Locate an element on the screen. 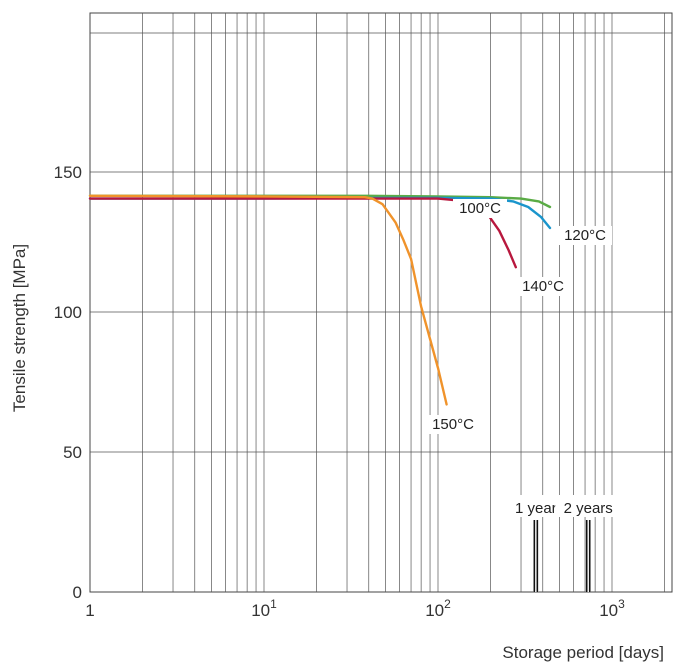  y-axis-title: Tensile strength [MPa] is located at coordinates (19, 328).